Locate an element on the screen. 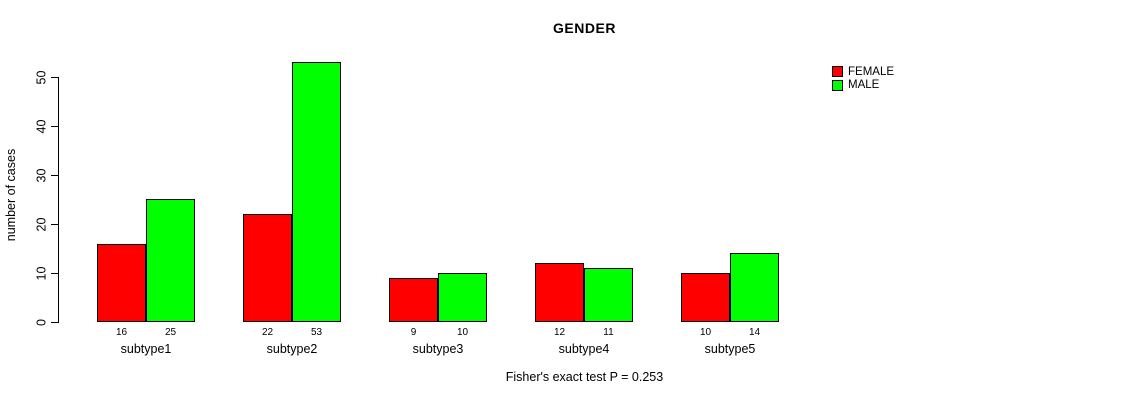 The image size is (1140, 400). bar-value-label: 9 is located at coordinates (413, 332).